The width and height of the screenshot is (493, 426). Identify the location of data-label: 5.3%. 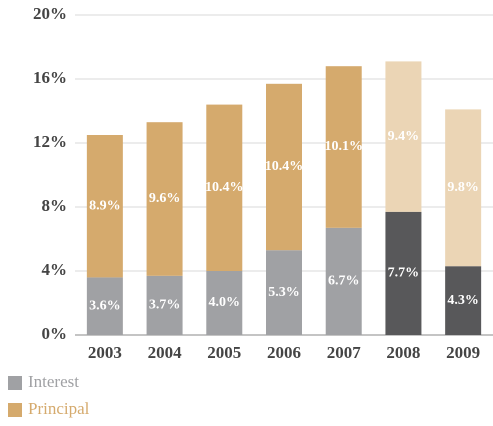
(284, 292).